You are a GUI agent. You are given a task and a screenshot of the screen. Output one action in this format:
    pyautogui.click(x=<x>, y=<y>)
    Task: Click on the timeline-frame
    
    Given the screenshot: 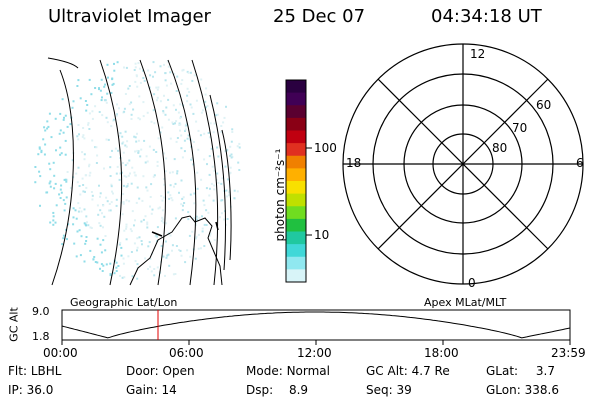 What is the action you would take?
    pyautogui.click(x=316, y=325)
    